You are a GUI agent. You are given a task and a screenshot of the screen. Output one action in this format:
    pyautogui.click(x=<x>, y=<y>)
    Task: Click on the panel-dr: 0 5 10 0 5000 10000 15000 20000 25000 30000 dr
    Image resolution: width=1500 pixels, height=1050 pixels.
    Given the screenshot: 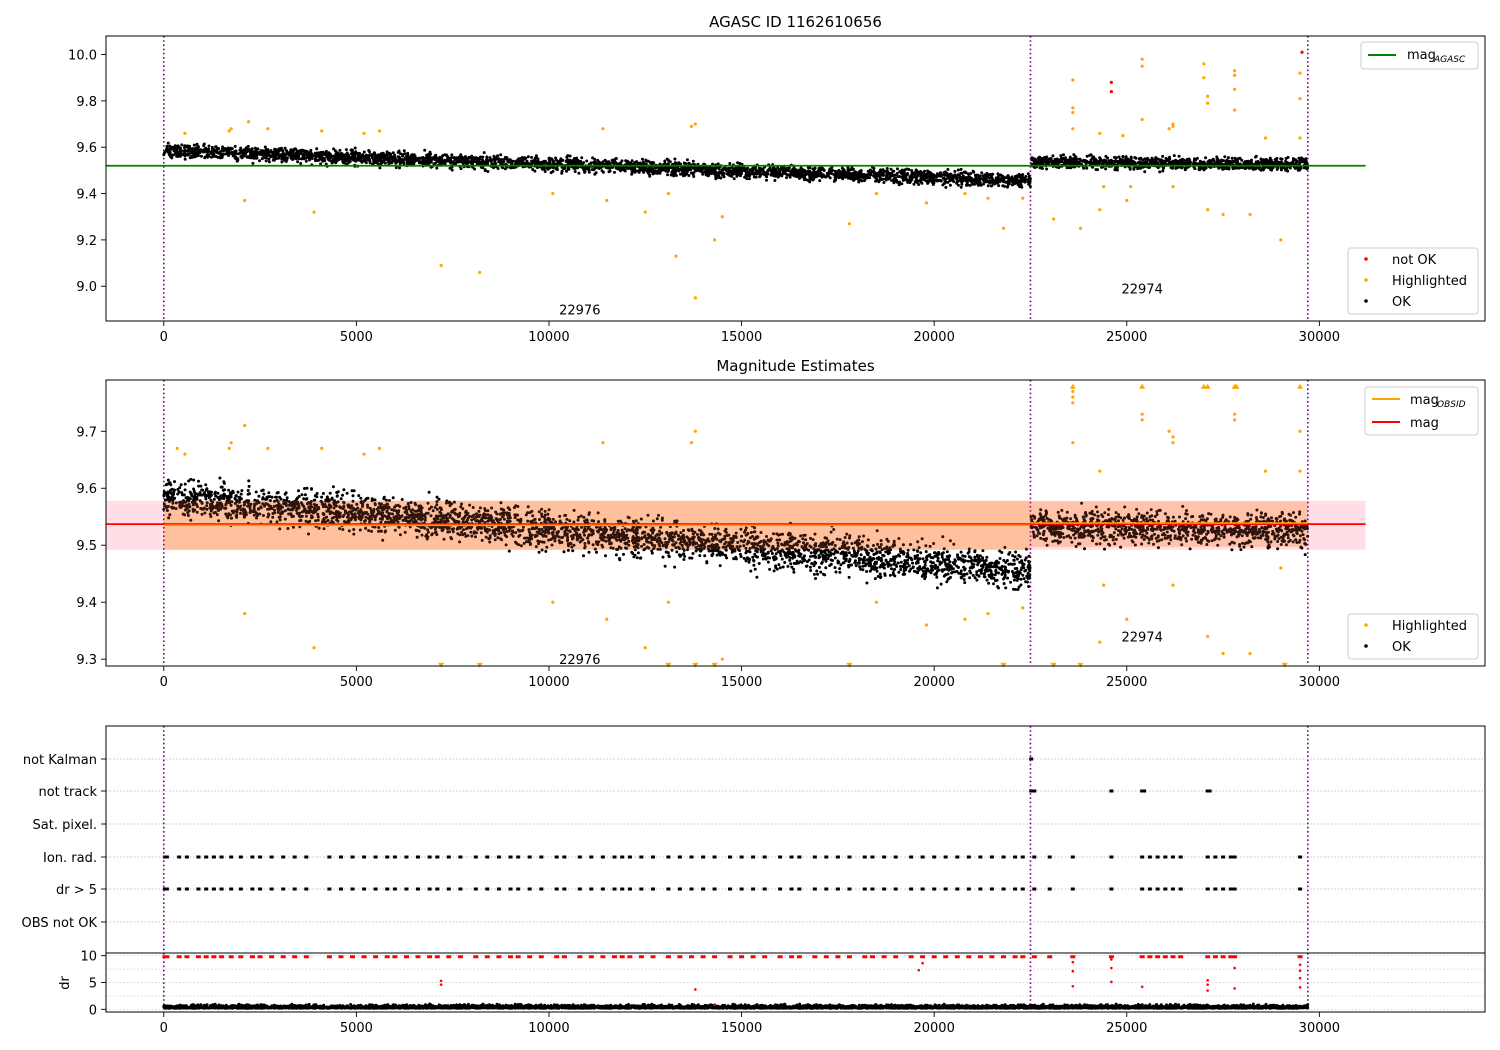 What is the action you would take?
    pyautogui.click(x=772, y=993)
    